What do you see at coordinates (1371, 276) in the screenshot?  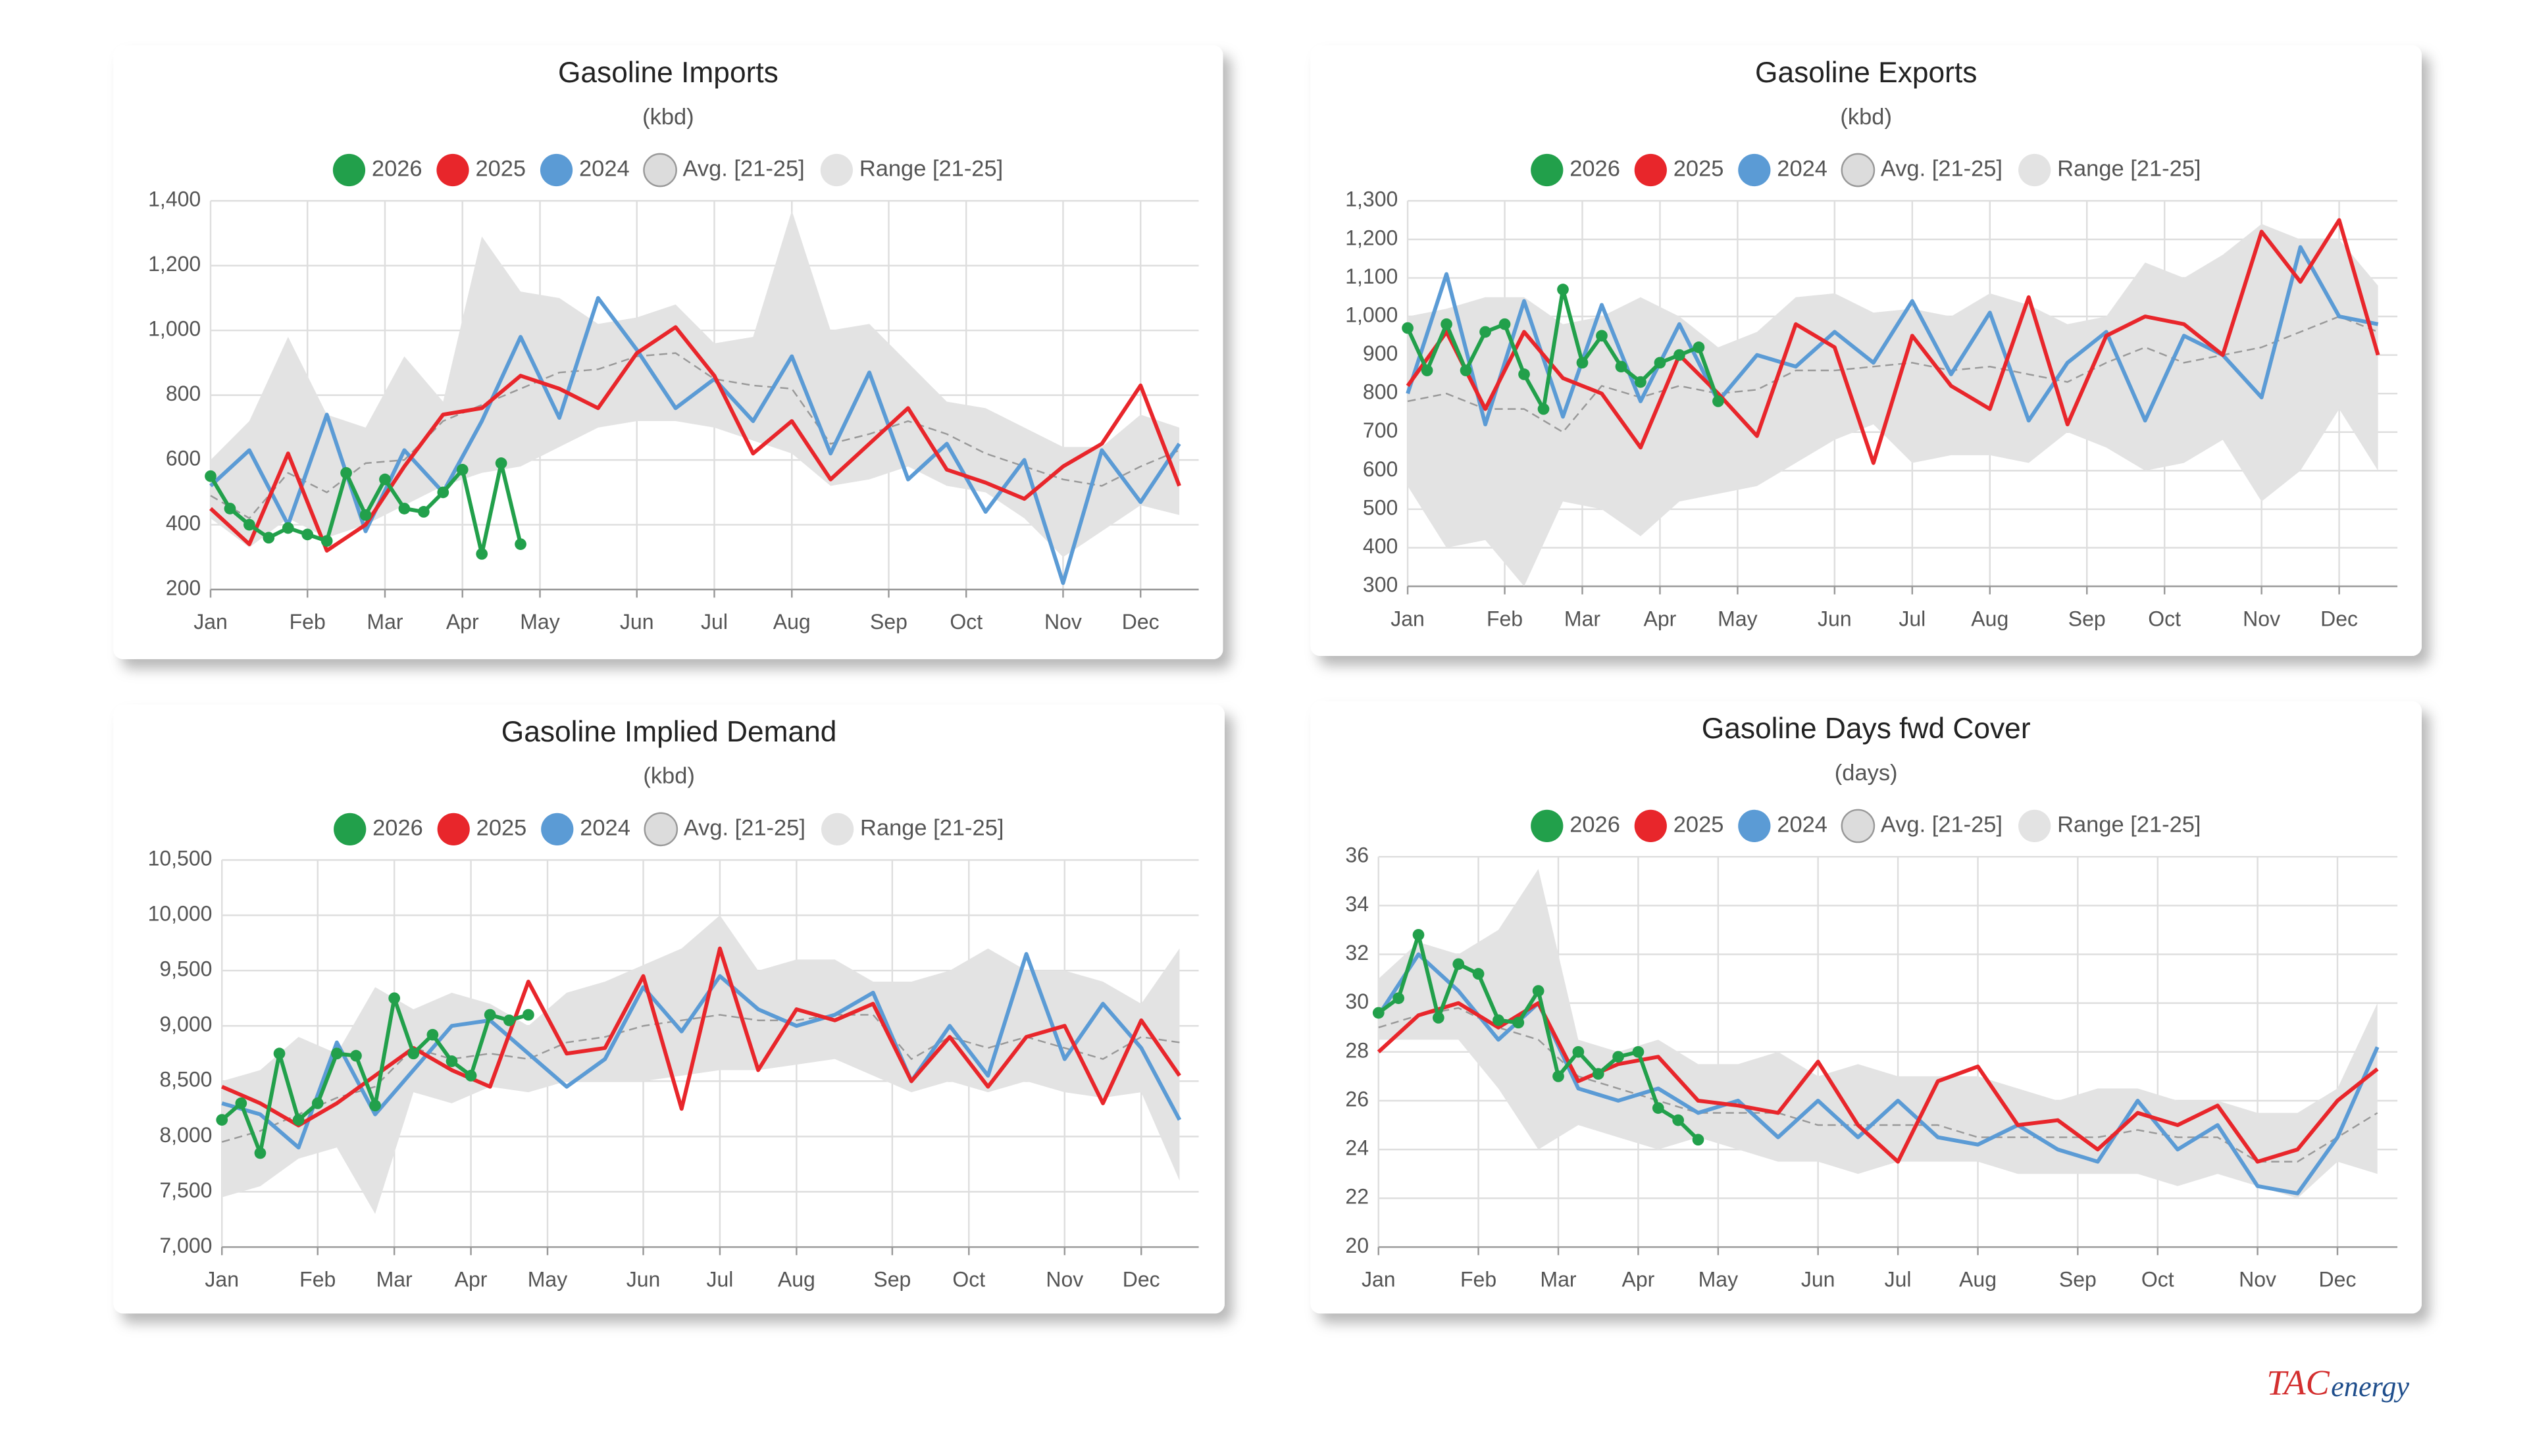 I see `y-tick-label: 1,100` at bounding box center [1371, 276].